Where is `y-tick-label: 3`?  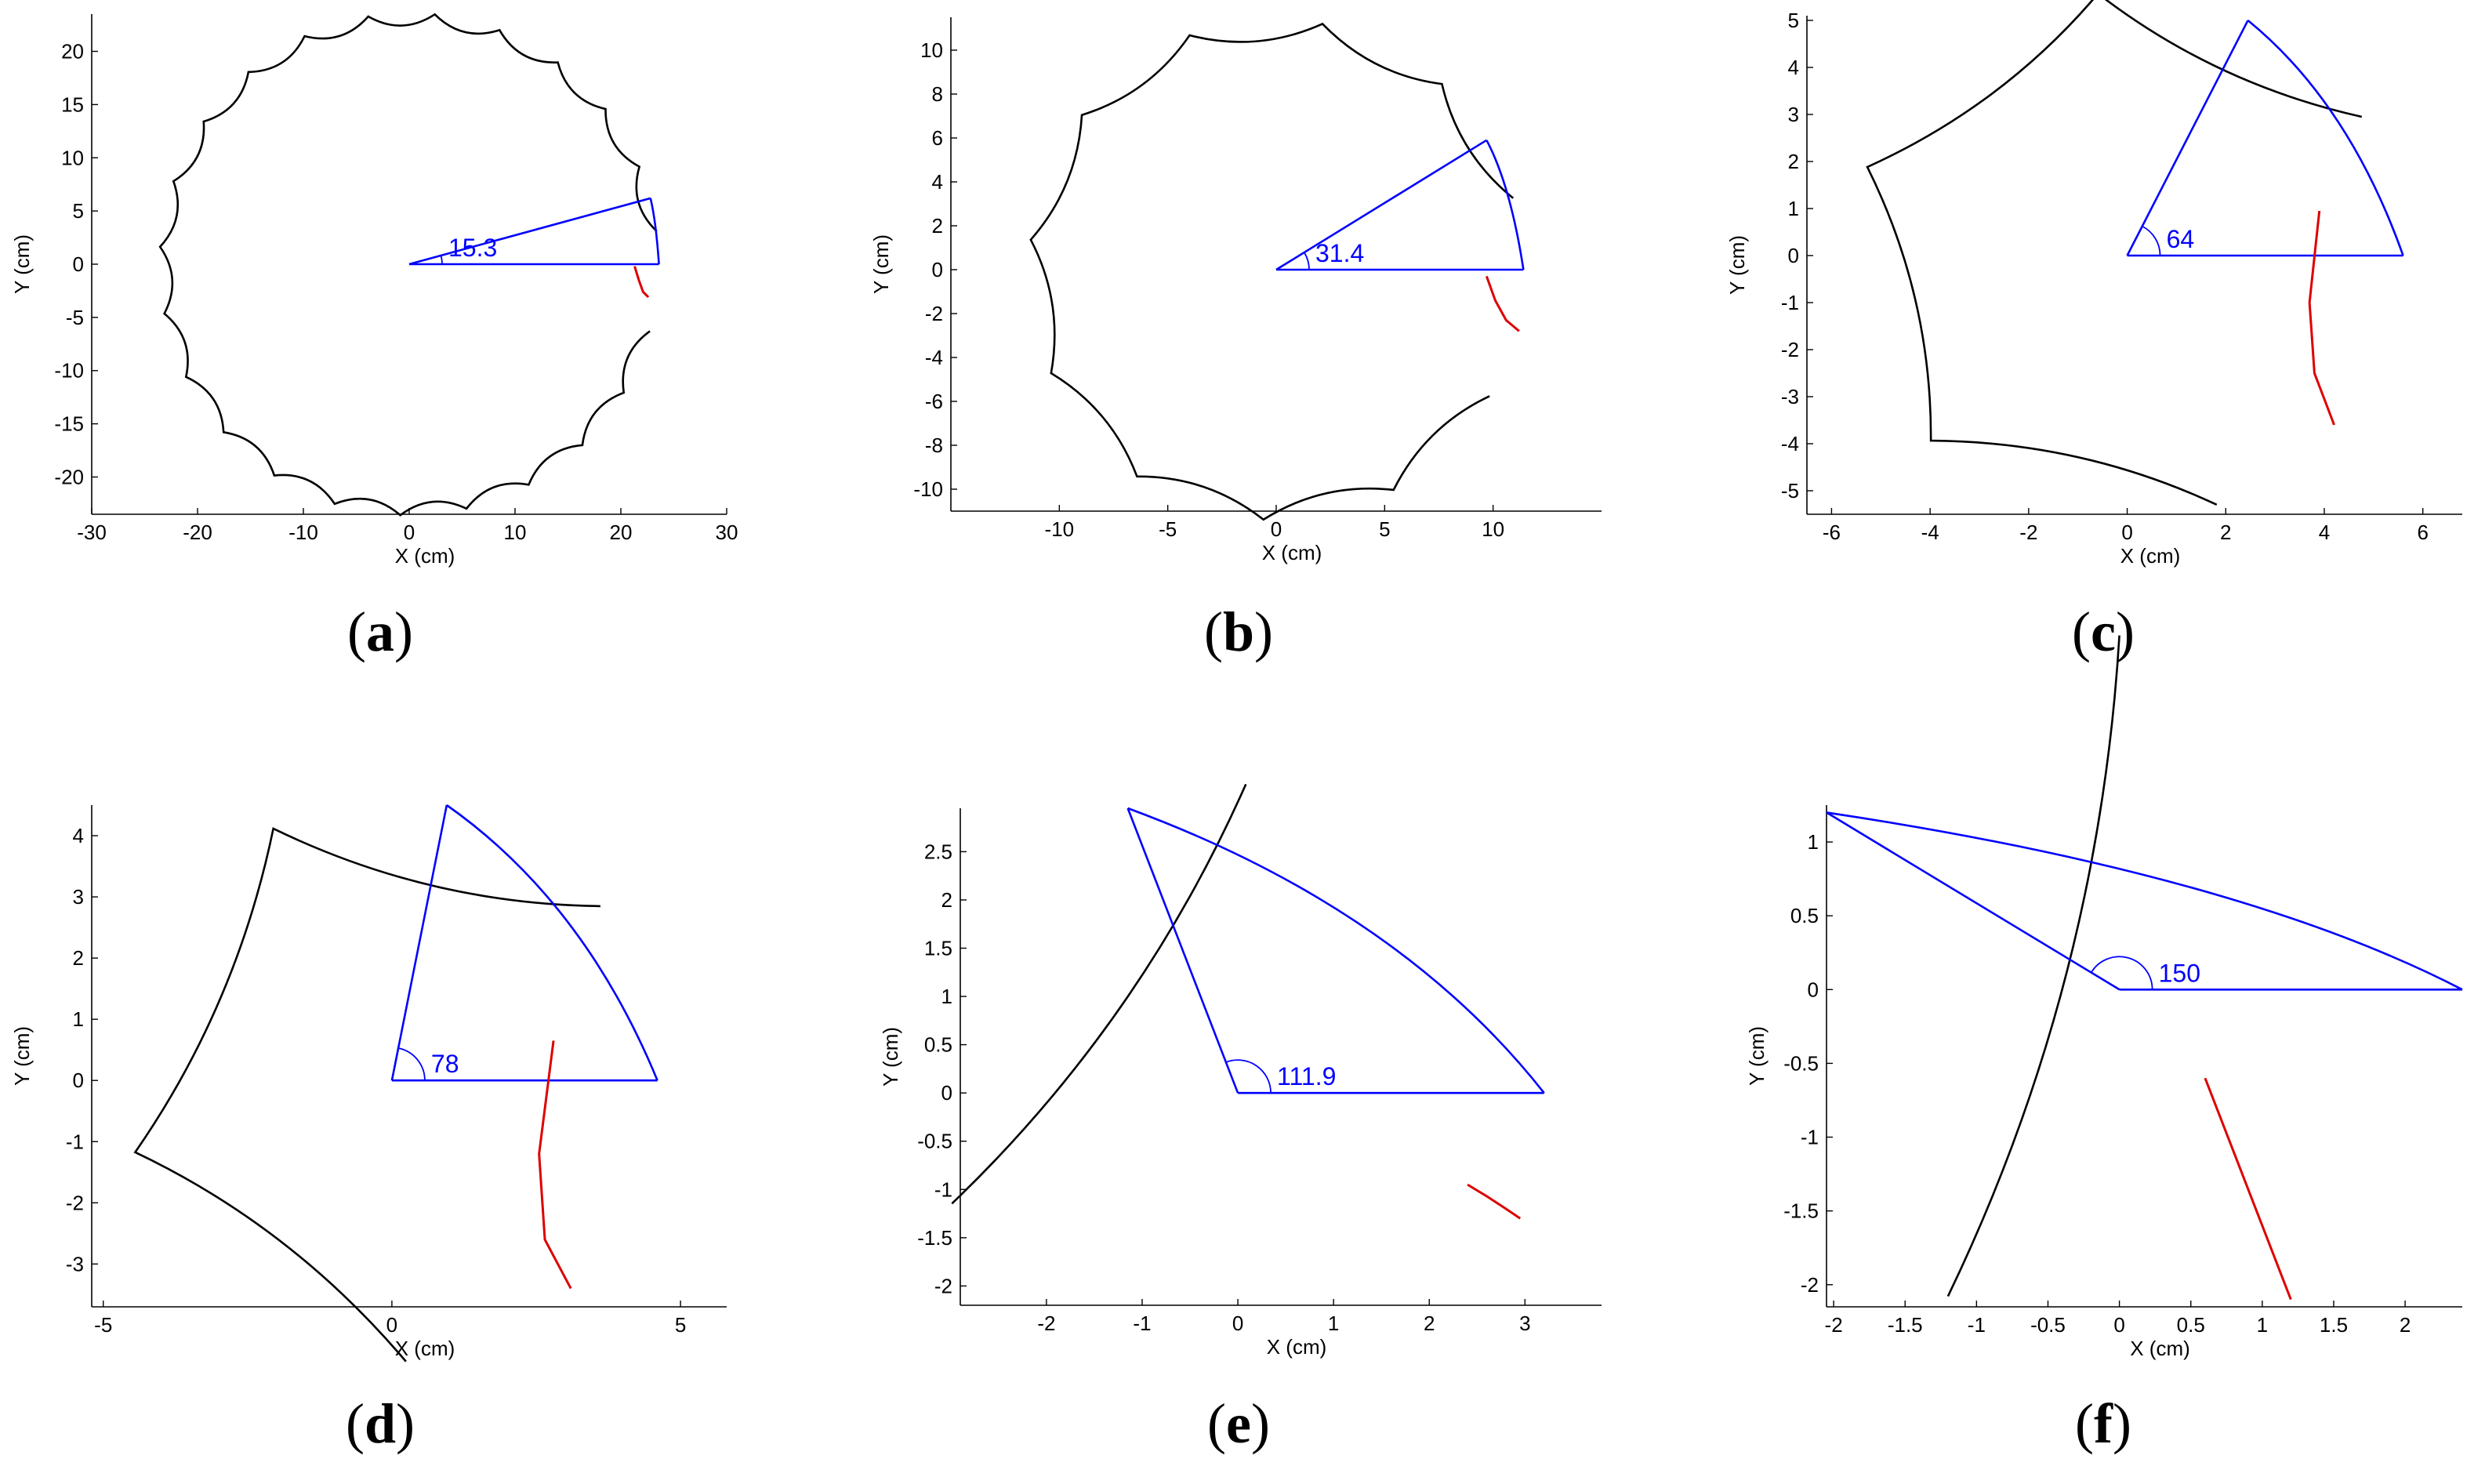 y-tick-label: 3 is located at coordinates (1793, 114).